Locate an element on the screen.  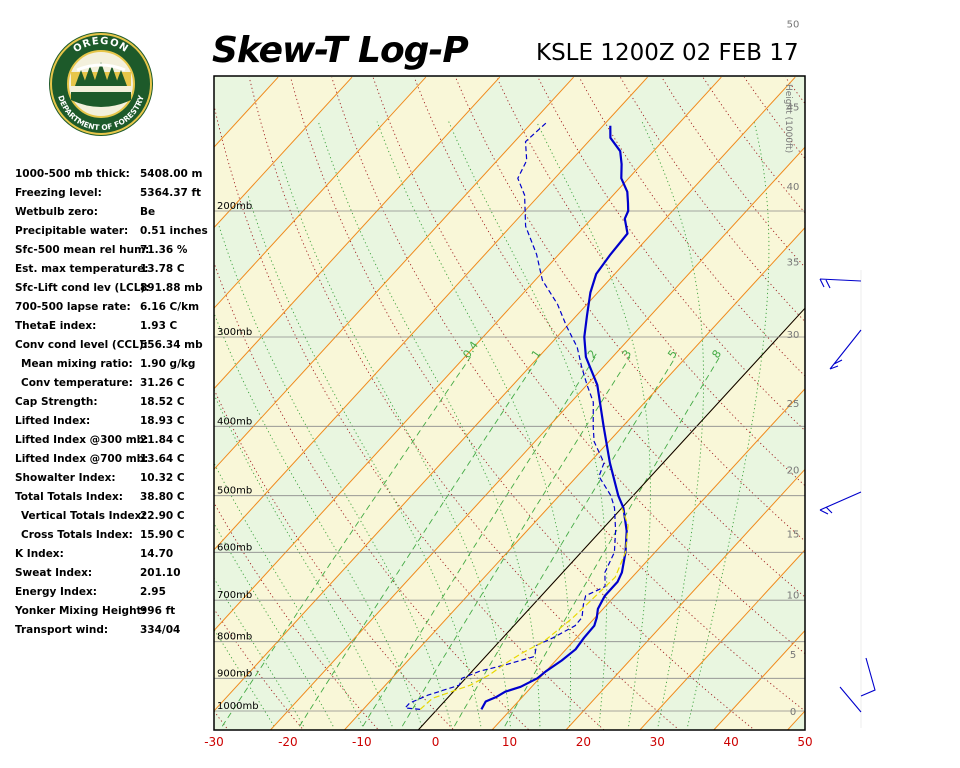
height-tick-label: 20 is located at coordinates (793, 471).